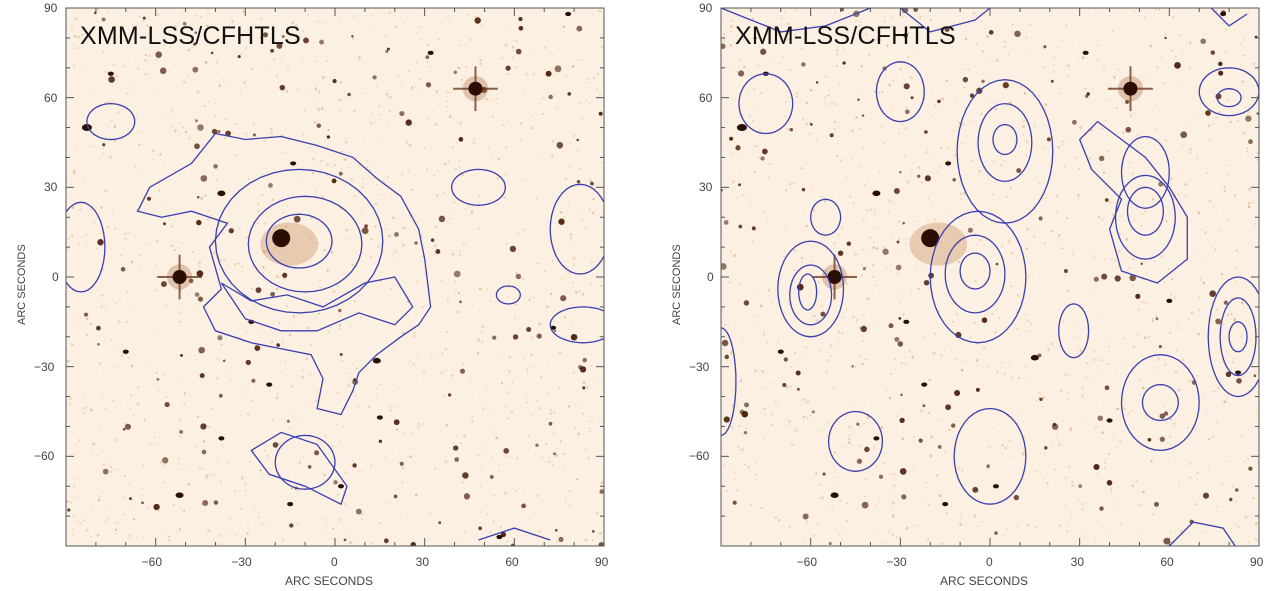 The image size is (1277, 591). I want to click on x-tick-label: 90, so click(602, 562).